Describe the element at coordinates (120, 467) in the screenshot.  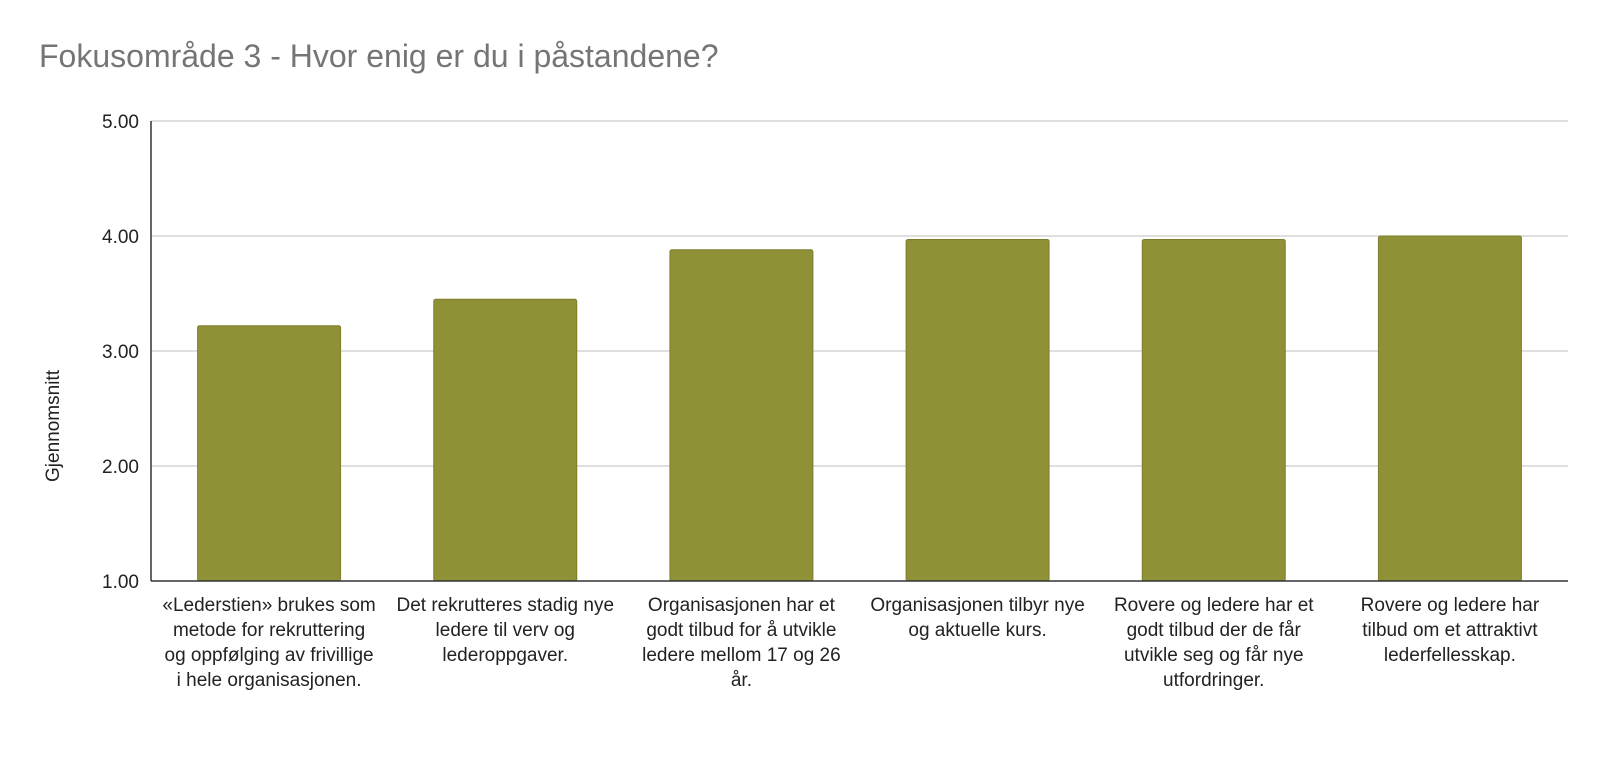
I see `y-tick-label: 2.00` at that location.